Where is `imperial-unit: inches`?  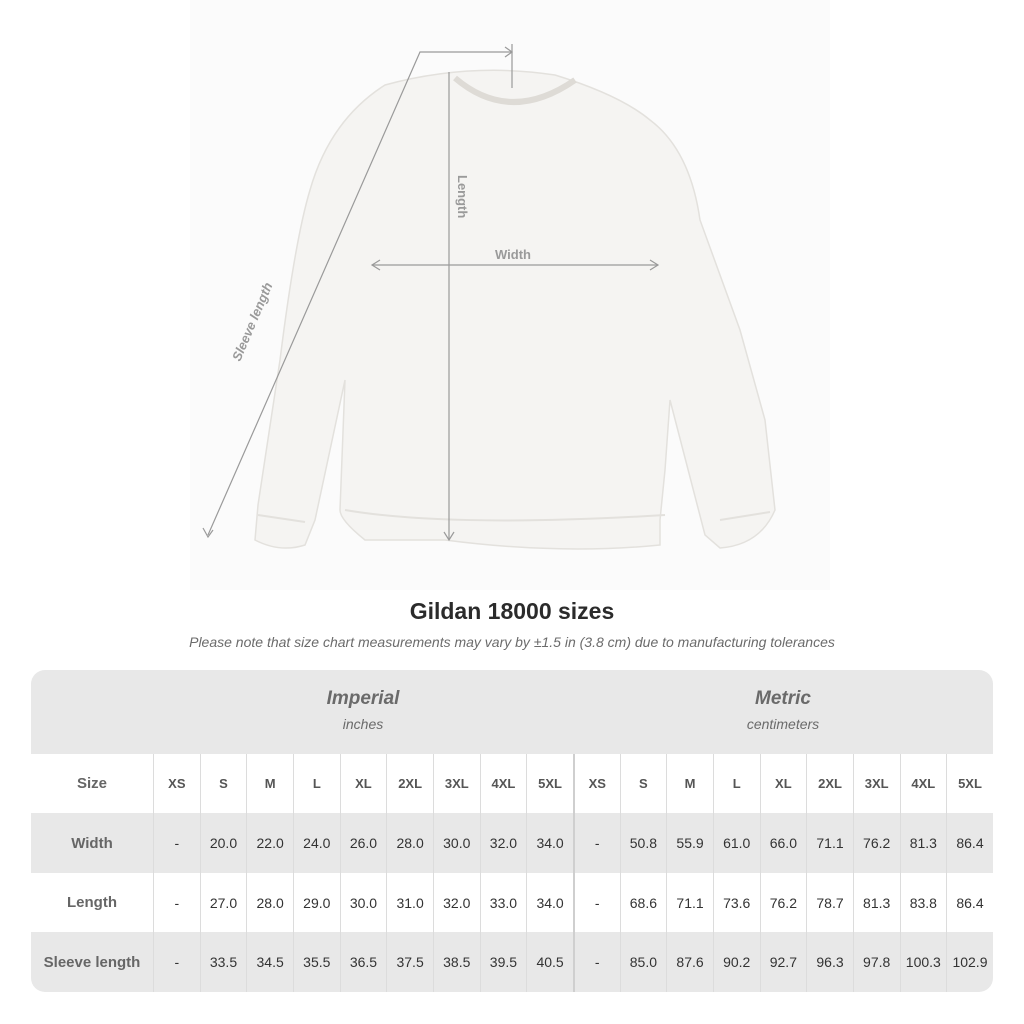
imperial-unit: inches is located at coordinates (363, 724).